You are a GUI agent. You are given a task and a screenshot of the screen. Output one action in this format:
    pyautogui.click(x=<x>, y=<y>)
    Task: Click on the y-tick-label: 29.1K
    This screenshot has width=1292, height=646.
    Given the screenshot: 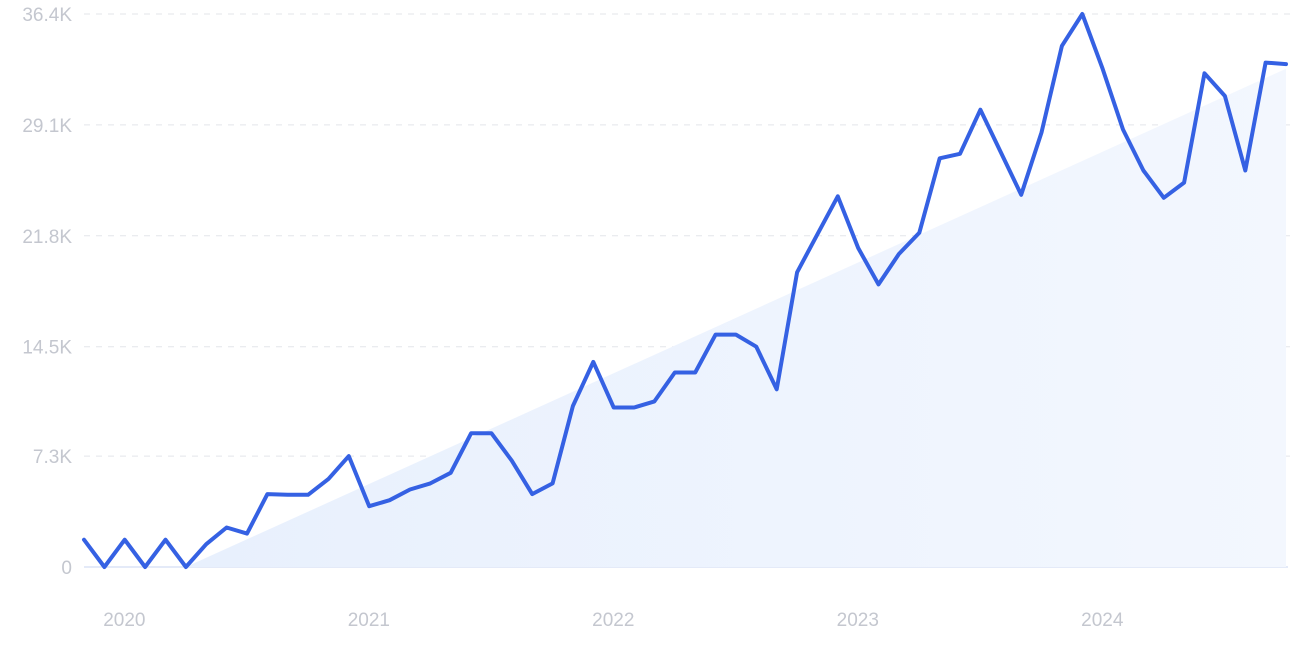 What is the action you would take?
    pyautogui.click(x=47, y=126)
    